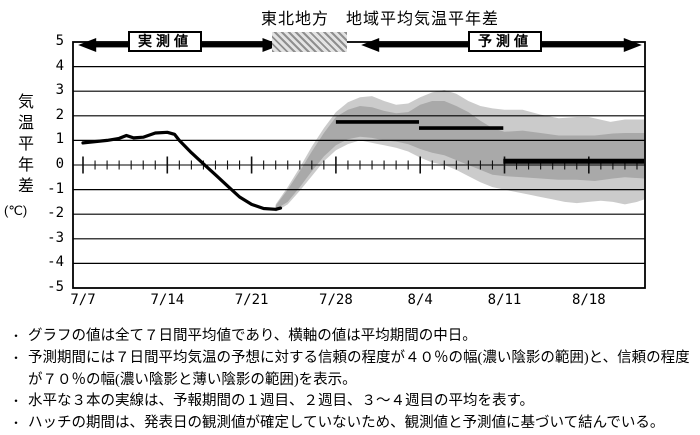 Image resolution: width=700 pixels, height=435 pixels. Describe the element at coordinates (87, 45) in the screenshot. I see `observed-arrow-left-head` at that location.